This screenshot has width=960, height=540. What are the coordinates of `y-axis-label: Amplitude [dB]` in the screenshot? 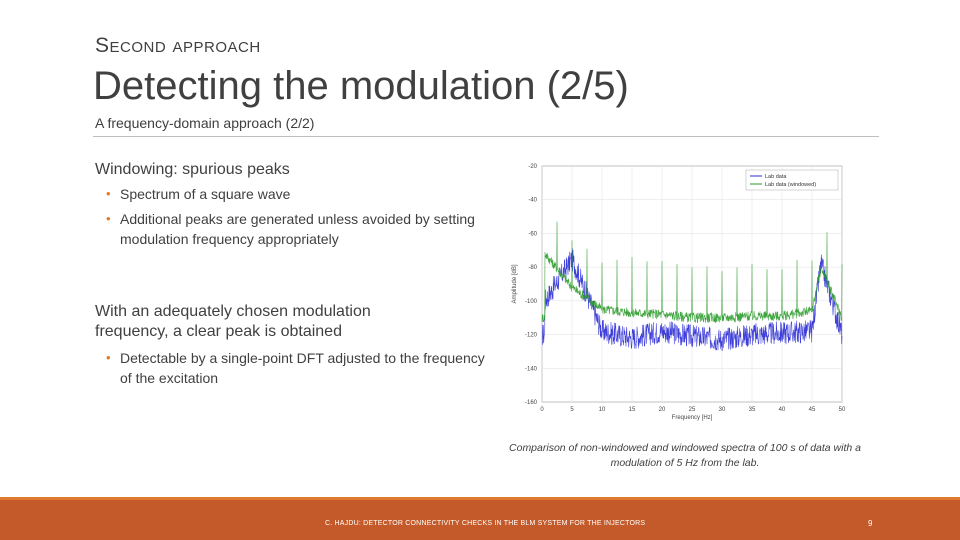 It's located at (515, 283).